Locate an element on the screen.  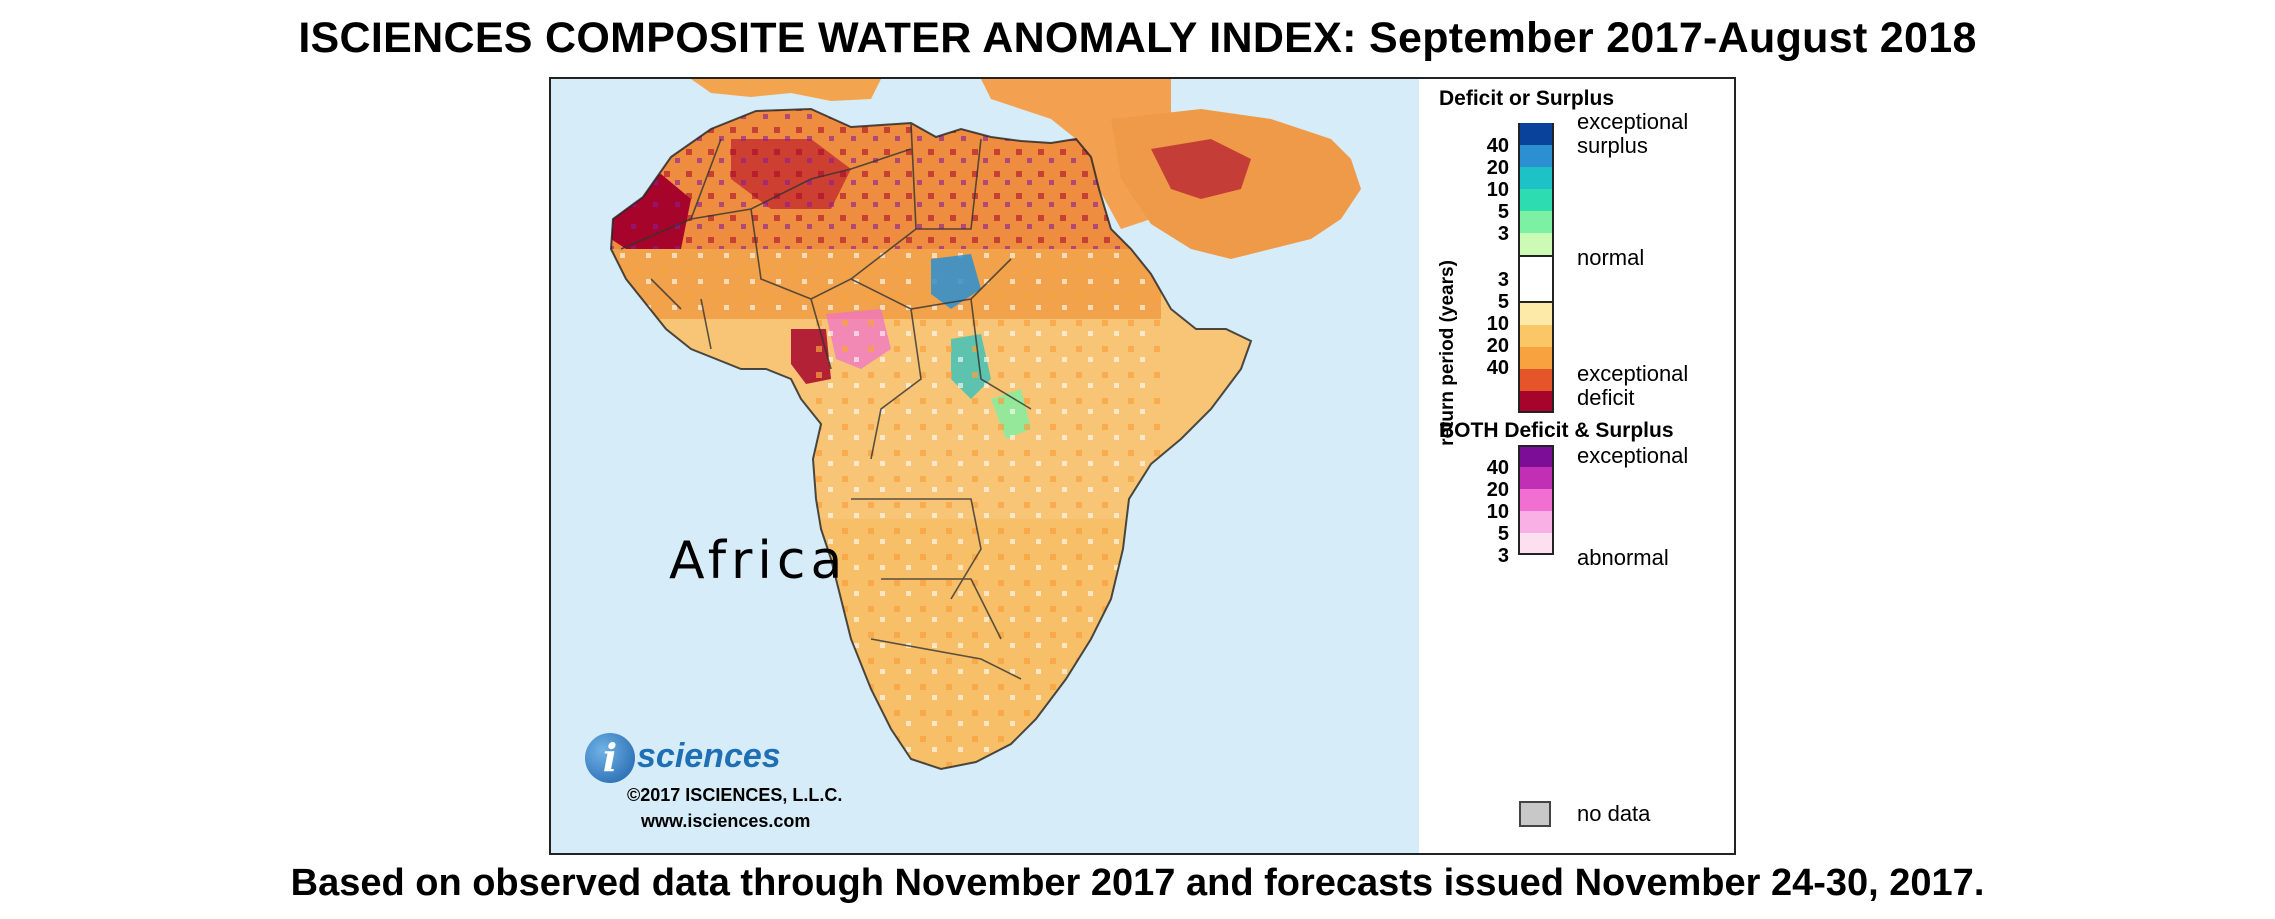
arabia-deficit is located at coordinates (1201, 169).